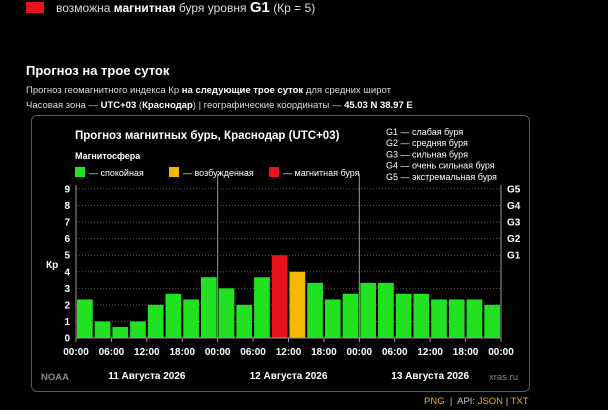  Describe the element at coordinates (108, 156) in the screenshot. I see `chart-subtitle: Магнитосфера` at that location.